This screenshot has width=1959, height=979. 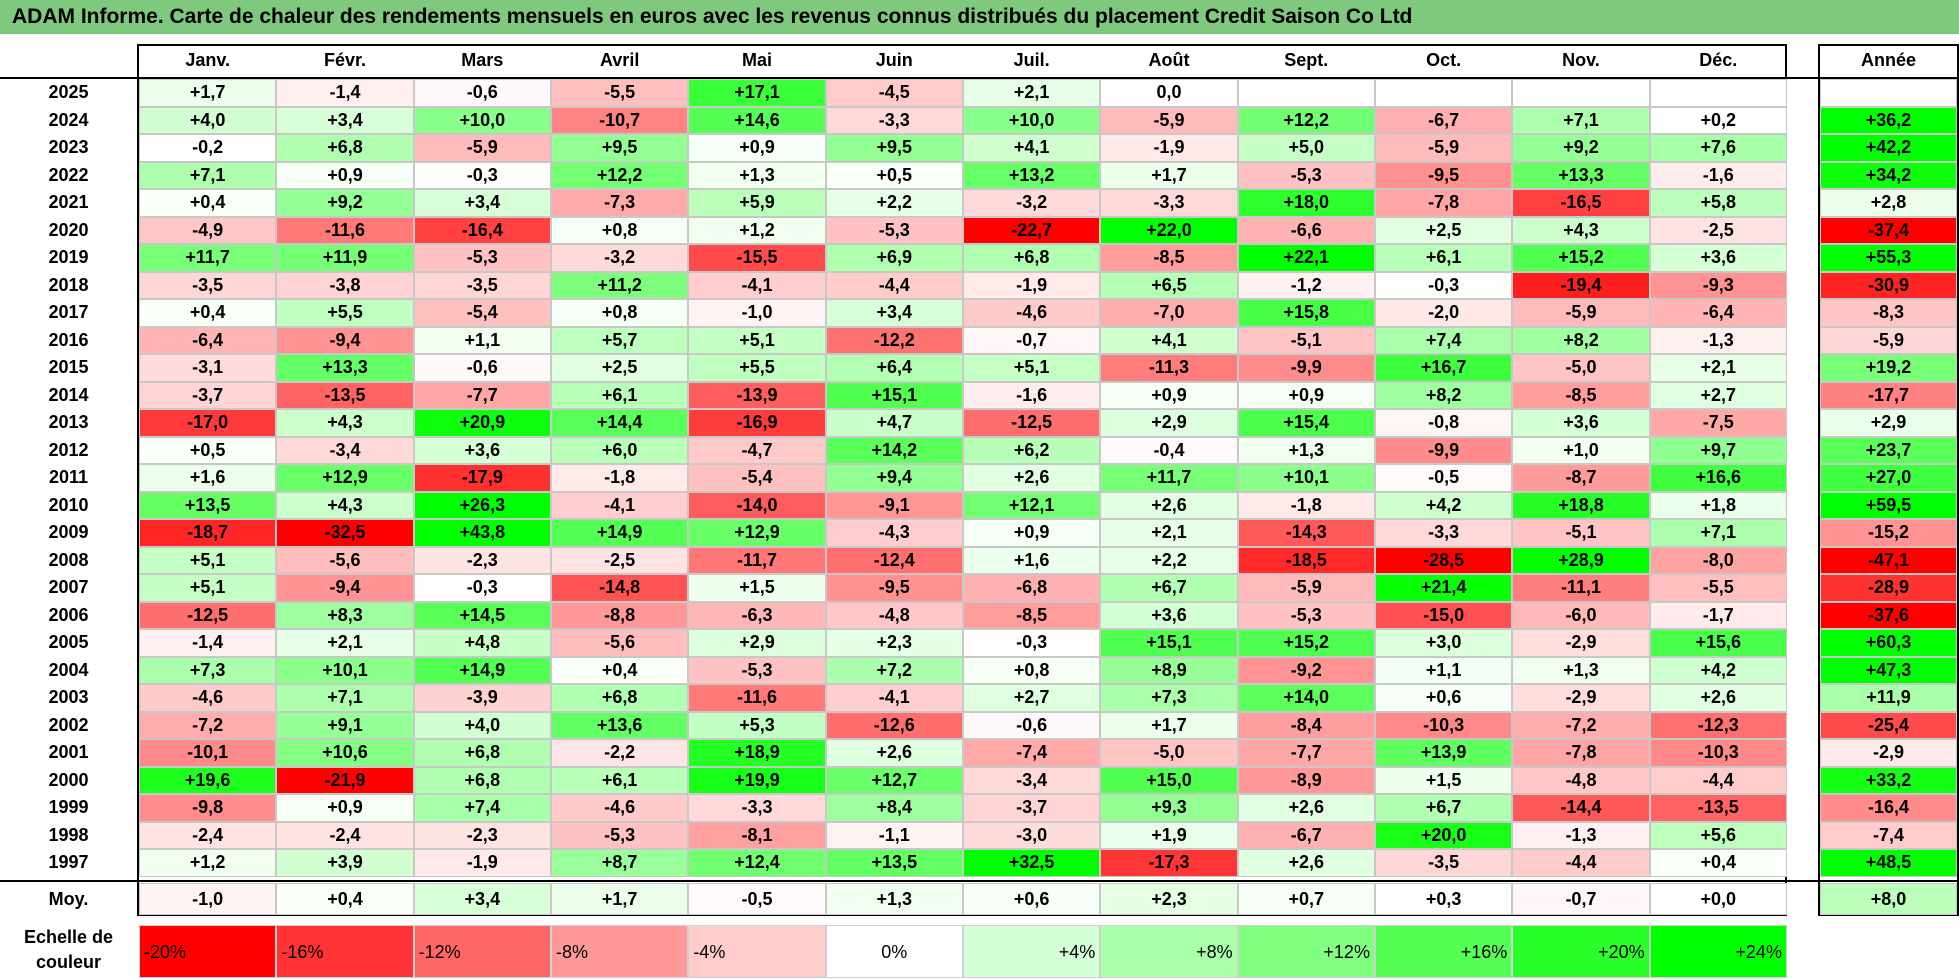 I want to click on heatmap-cell: +1,3, so click(x=1581, y=670).